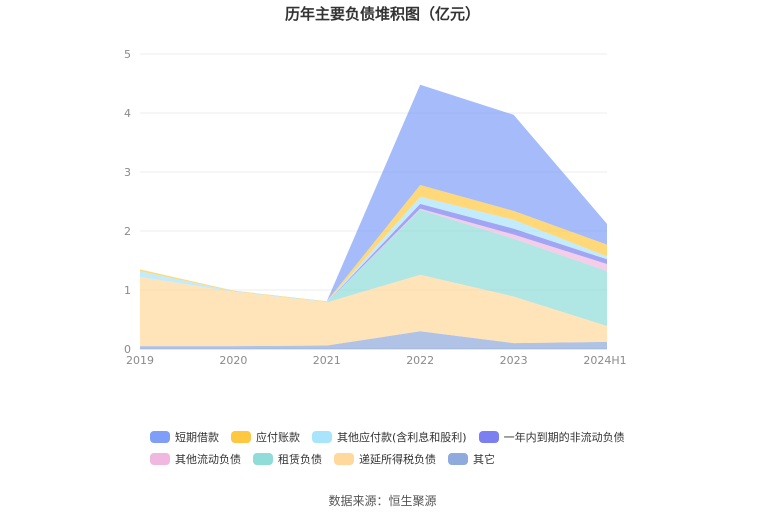 Image resolution: width=765 pixels, height=517 pixels. I want to click on x-tick-label: 2020, so click(233, 360).